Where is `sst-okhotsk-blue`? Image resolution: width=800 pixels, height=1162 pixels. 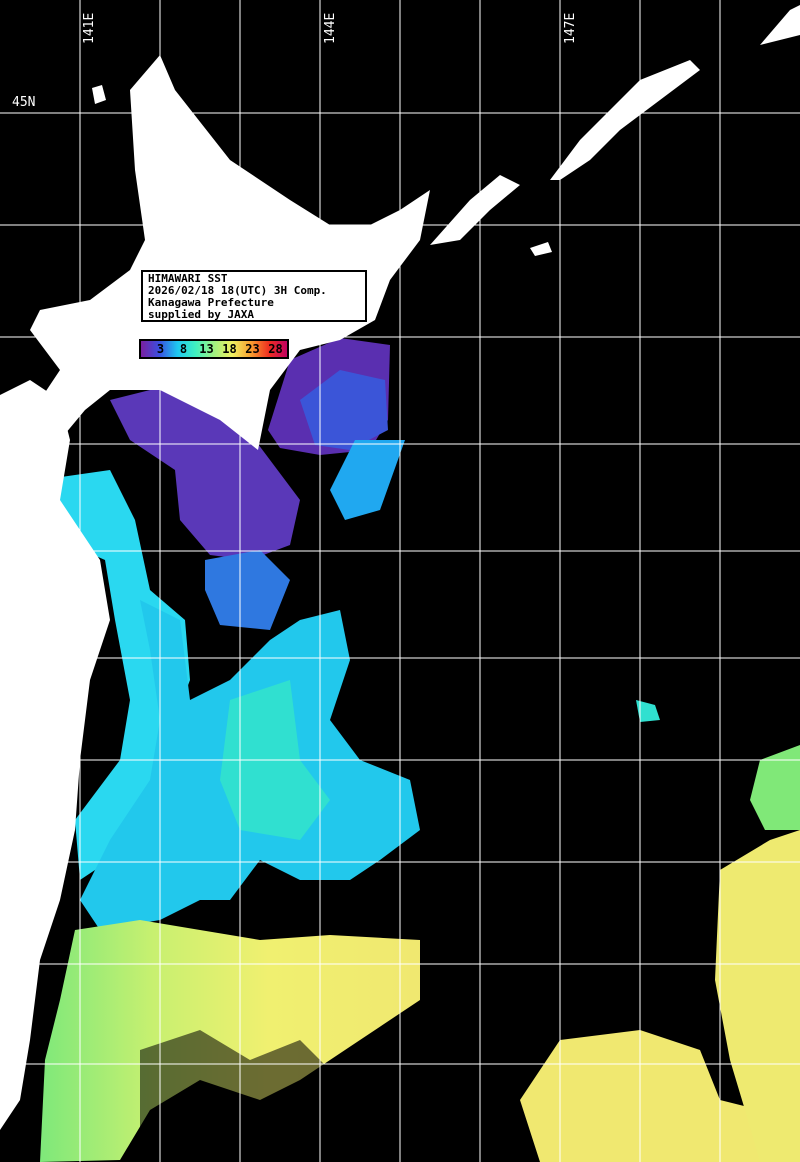 sst-okhotsk-blue is located at coordinates (344, 410).